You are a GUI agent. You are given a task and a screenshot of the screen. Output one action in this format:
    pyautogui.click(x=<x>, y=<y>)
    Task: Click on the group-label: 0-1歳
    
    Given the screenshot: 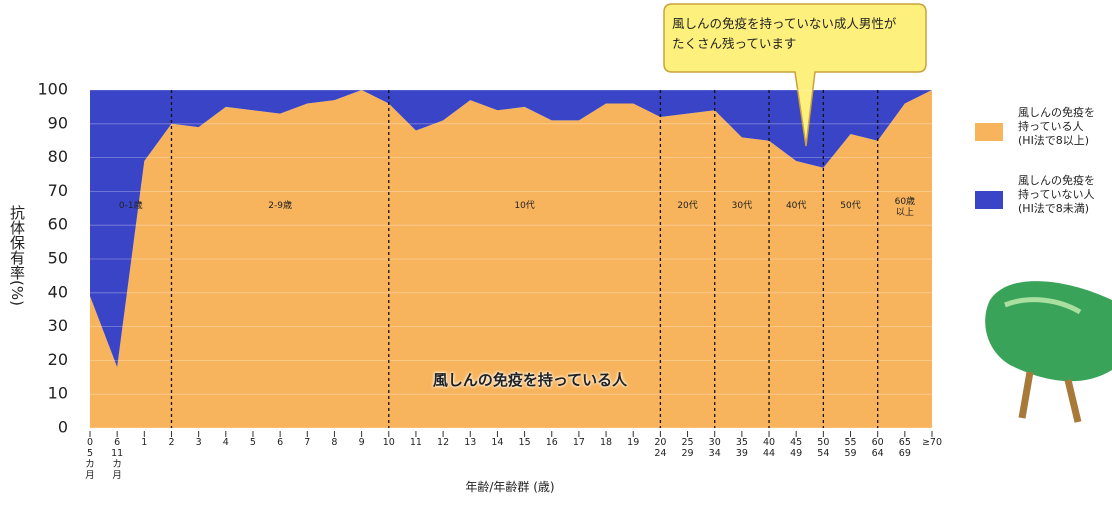 What is the action you would take?
    pyautogui.click(x=130, y=206)
    